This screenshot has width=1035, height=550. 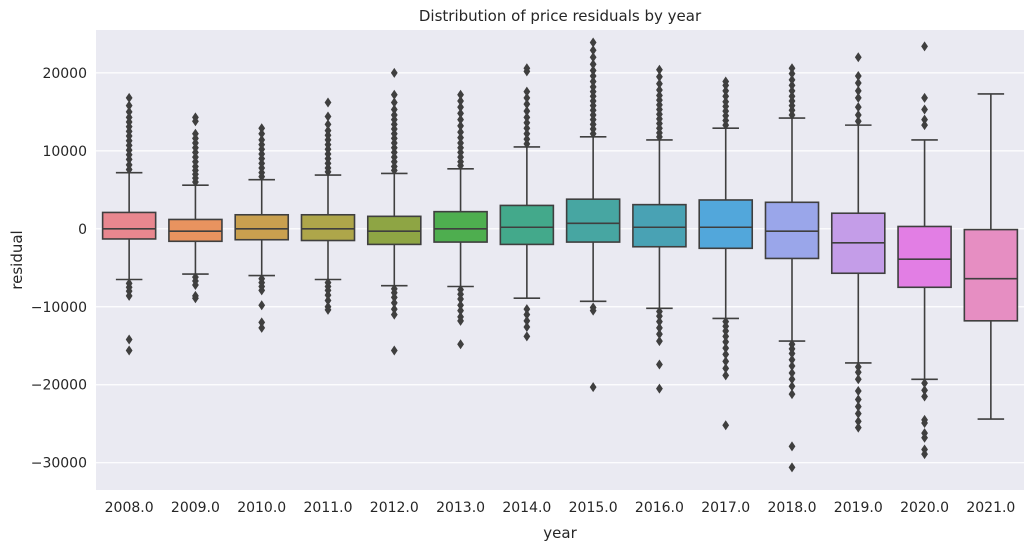 What do you see at coordinates (59, 386) in the screenshot?
I see `y-tick-label: −20000` at bounding box center [59, 386].